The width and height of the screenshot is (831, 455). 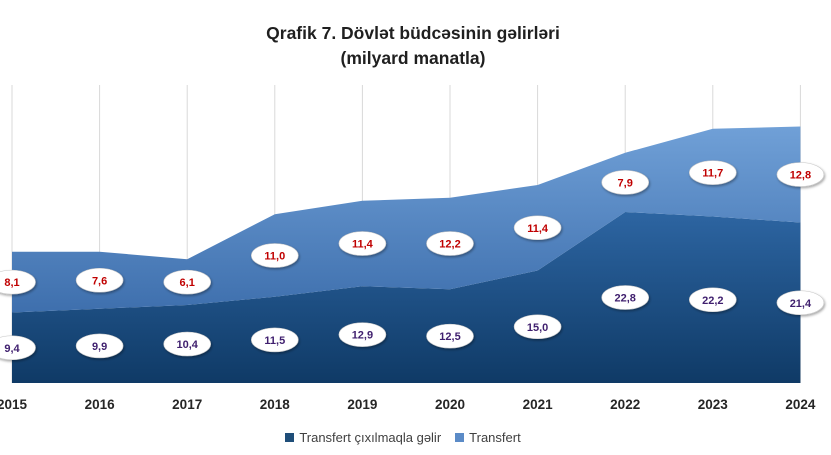 I want to click on x-tick-label: 2024, so click(x=800, y=404).